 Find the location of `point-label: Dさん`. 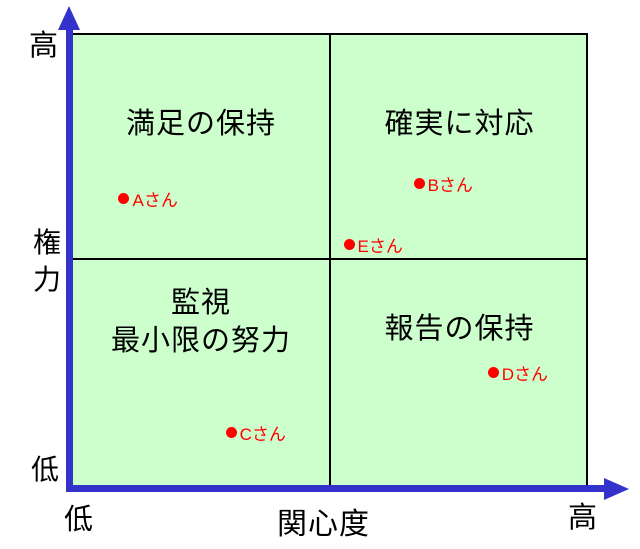

point-label: Dさん is located at coordinates (525, 375).